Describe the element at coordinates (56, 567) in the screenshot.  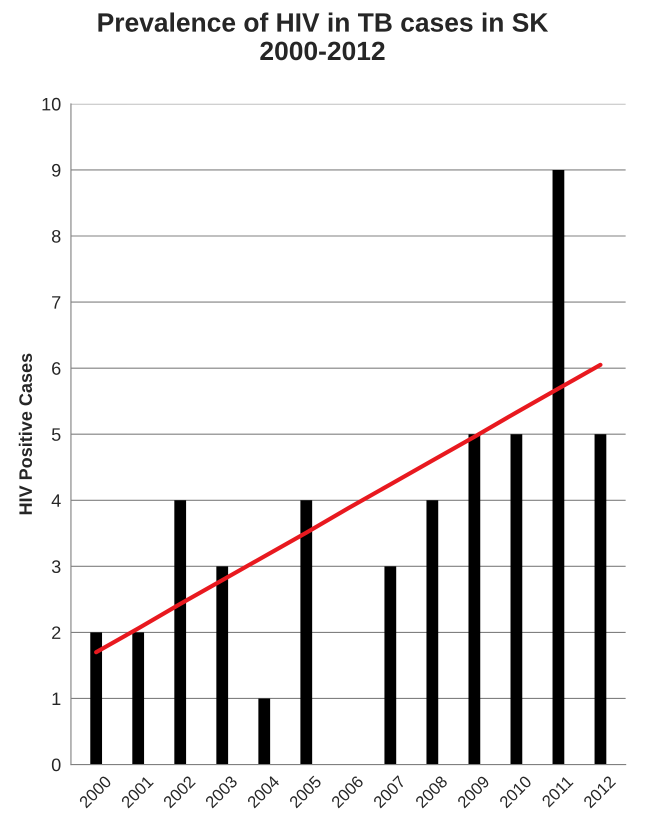
I see `y-tick-label: 3` at that location.